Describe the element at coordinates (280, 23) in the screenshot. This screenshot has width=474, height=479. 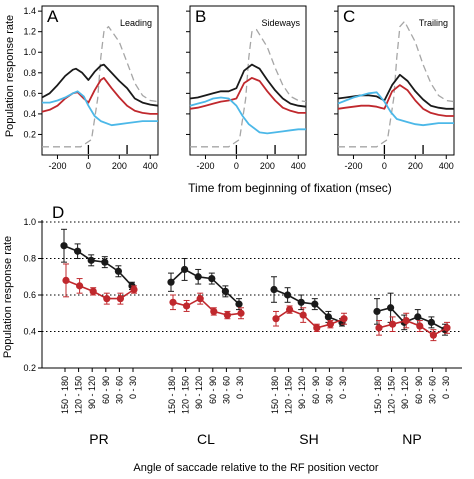
I see `panel-inset-label: Sideways` at that location.